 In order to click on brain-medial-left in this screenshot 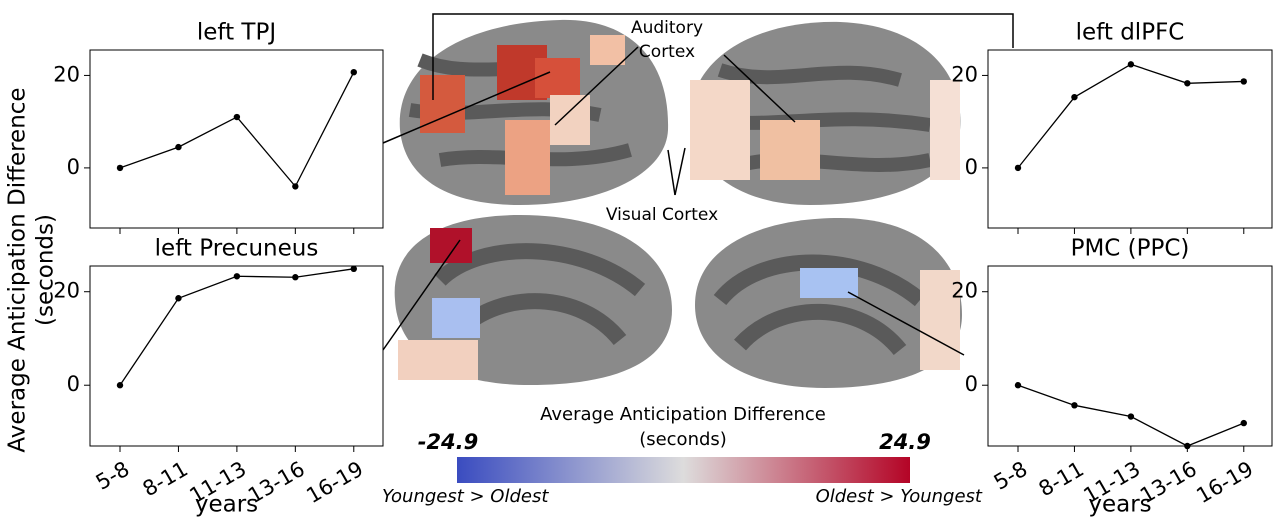, I will do `click(533, 300)`.